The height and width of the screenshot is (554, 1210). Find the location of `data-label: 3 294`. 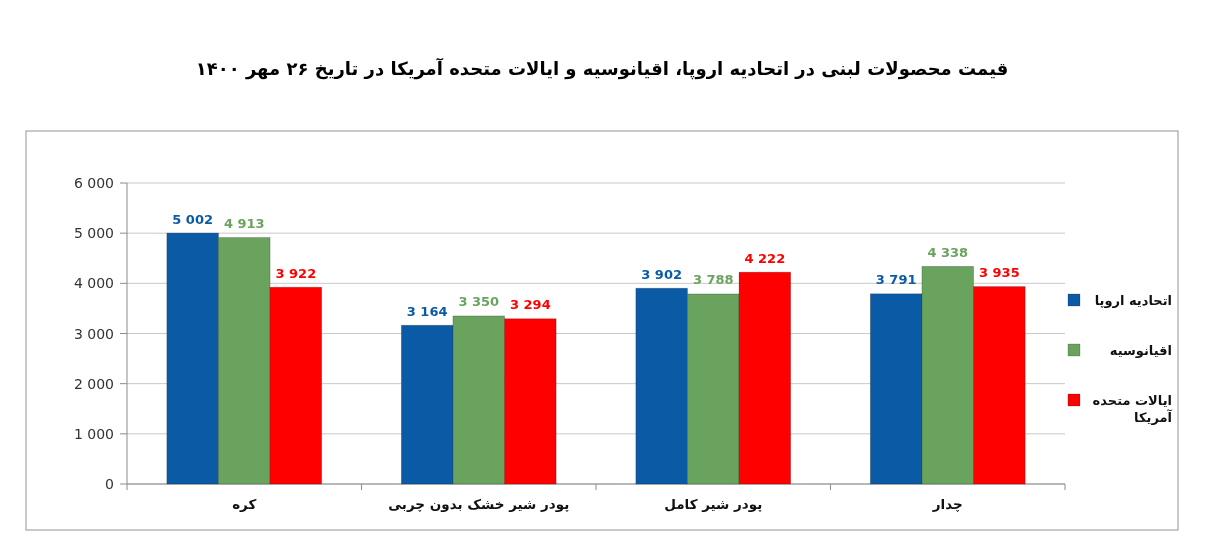

data-label: 3 294 is located at coordinates (530, 305).